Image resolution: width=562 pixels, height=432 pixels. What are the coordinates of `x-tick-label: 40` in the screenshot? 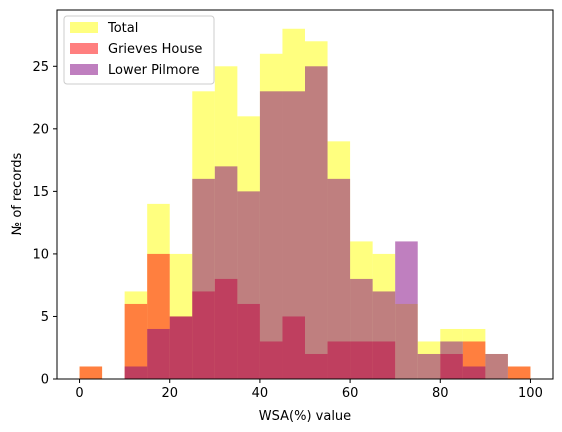 It's located at (260, 393).